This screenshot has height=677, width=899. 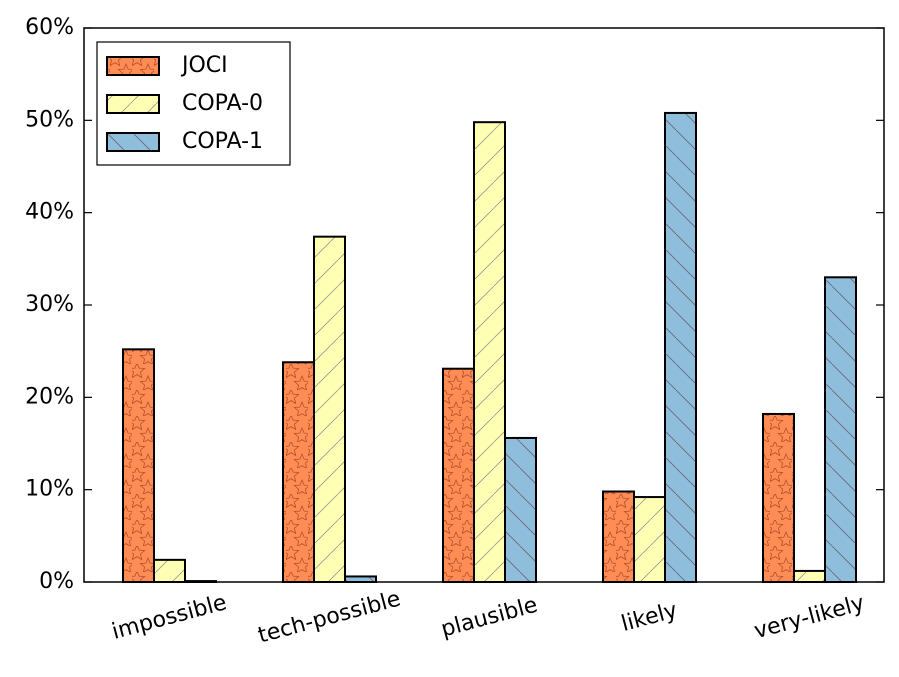 What do you see at coordinates (56, 581) in the screenshot?
I see `y-tick-label: 0%` at bounding box center [56, 581].